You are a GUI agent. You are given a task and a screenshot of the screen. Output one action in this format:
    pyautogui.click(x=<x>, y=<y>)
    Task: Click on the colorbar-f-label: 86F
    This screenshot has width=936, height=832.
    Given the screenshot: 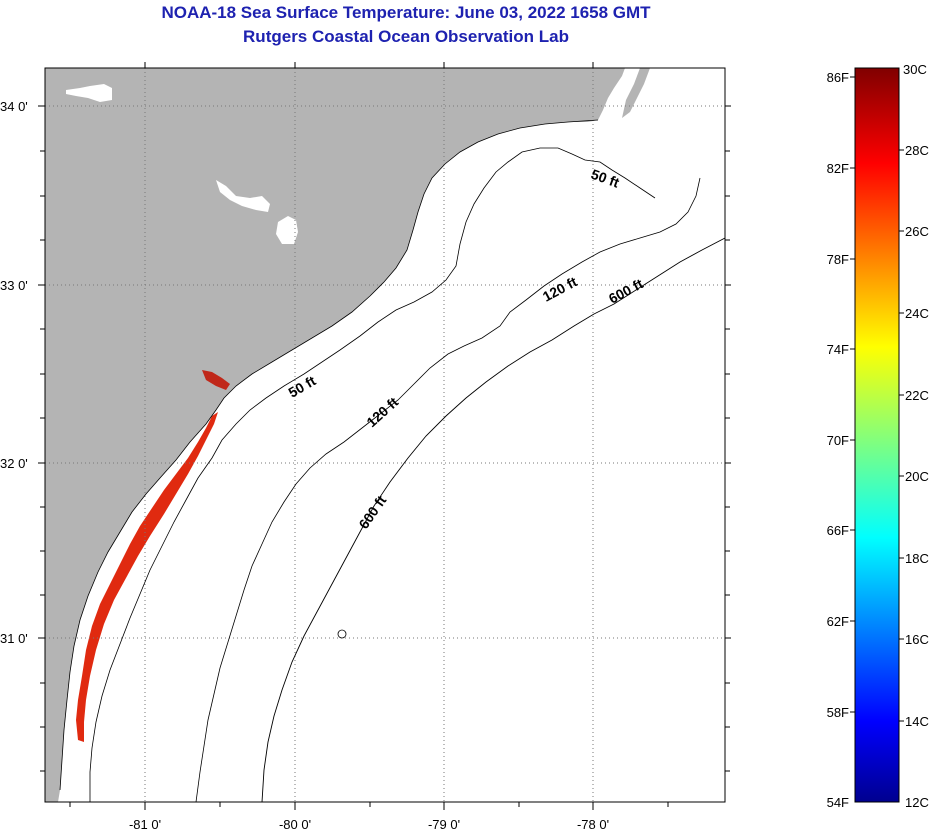 What is the action you would take?
    pyautogui.click(x=838, y=77)
    